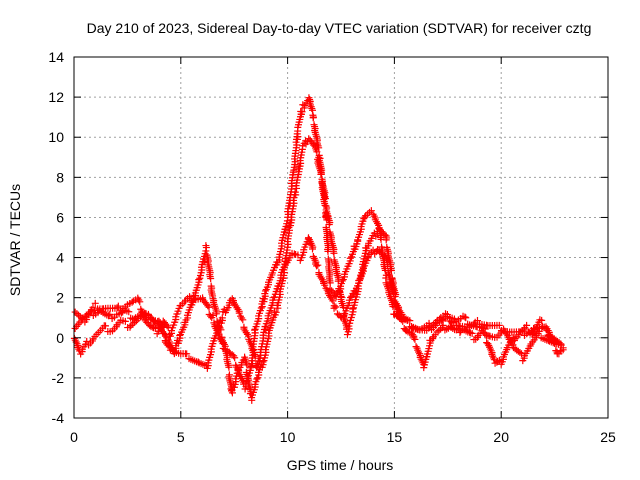 The width and height of the screenshot is (640, 480). What do you see at coordinates (56, 97) in the screenshot?
I see `y-tick-label: 12` at bounding box center [56, 97].